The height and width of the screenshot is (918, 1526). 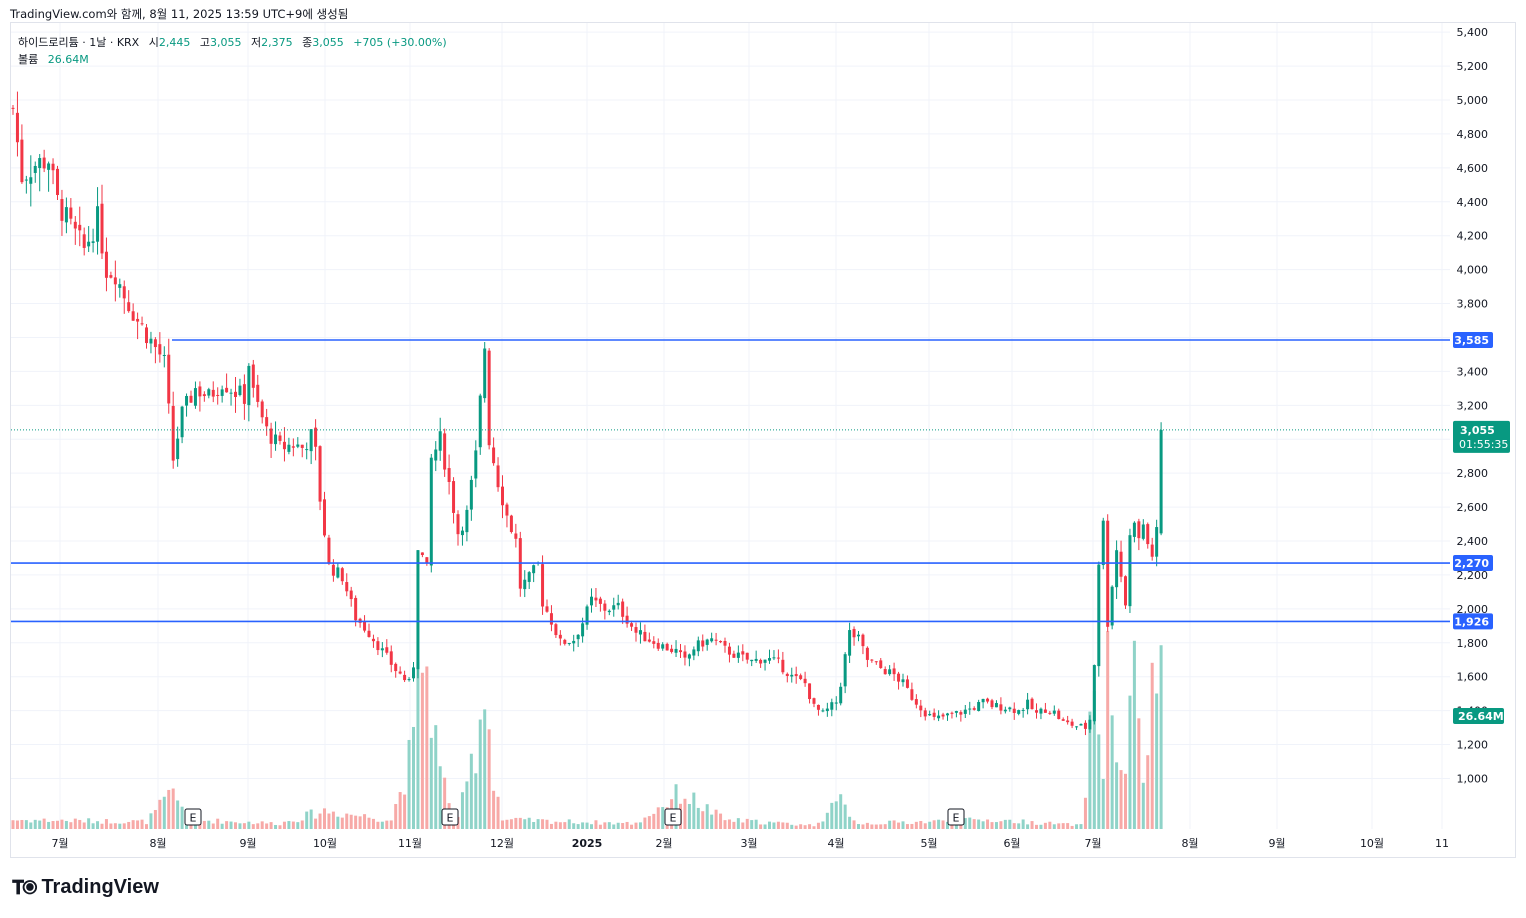 What do you see at coordinates (1473, 473) in the screenshot?
I see `y-tick-label: 2,800` at bounding box center [1473, 473].